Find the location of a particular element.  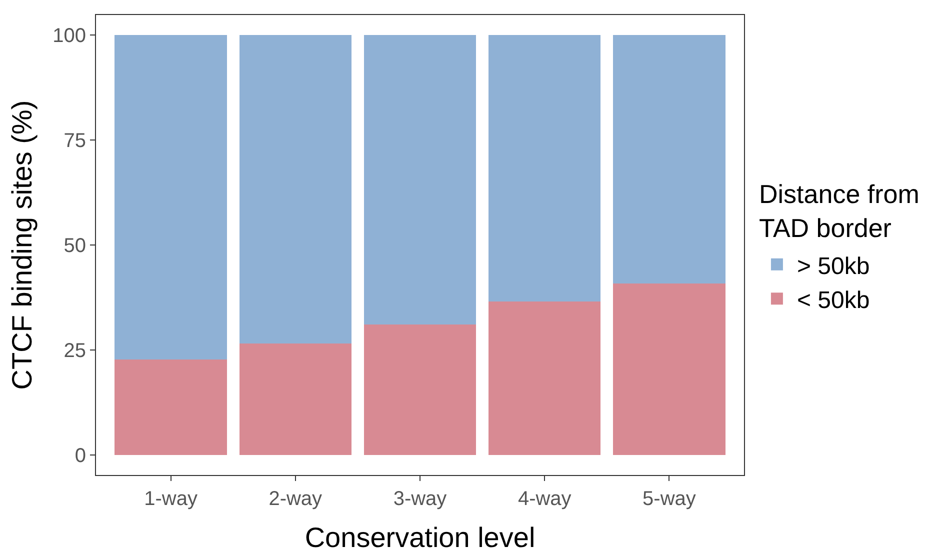

y-tick-label: 50 is located at coordinates (75, 246).